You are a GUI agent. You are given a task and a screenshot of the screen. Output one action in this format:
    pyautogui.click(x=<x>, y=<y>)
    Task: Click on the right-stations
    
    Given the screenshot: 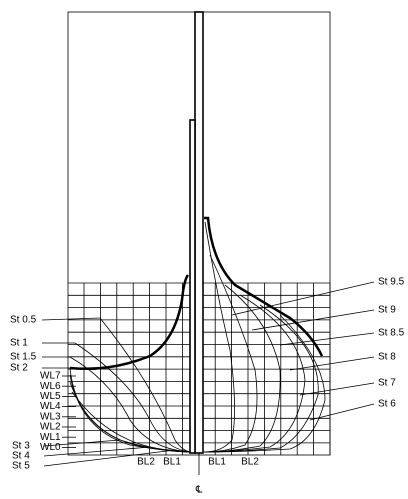 What is the action you would take?
    pyautogui.click(x=264, y=337)
    